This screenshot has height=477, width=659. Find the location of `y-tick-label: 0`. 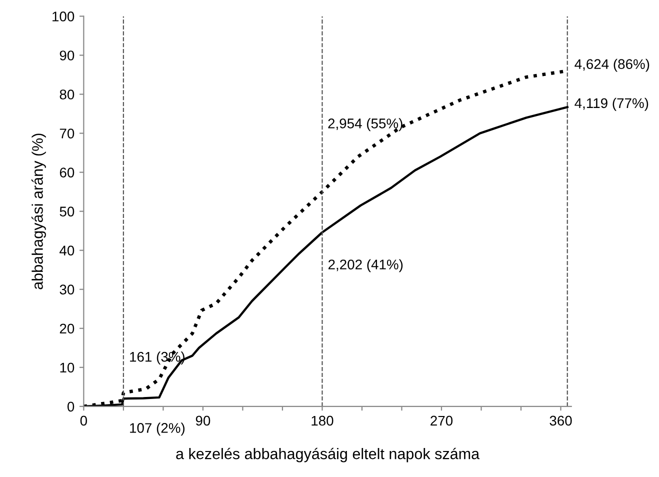

y-tick-label: 0 is located at coordinates (70, 407).